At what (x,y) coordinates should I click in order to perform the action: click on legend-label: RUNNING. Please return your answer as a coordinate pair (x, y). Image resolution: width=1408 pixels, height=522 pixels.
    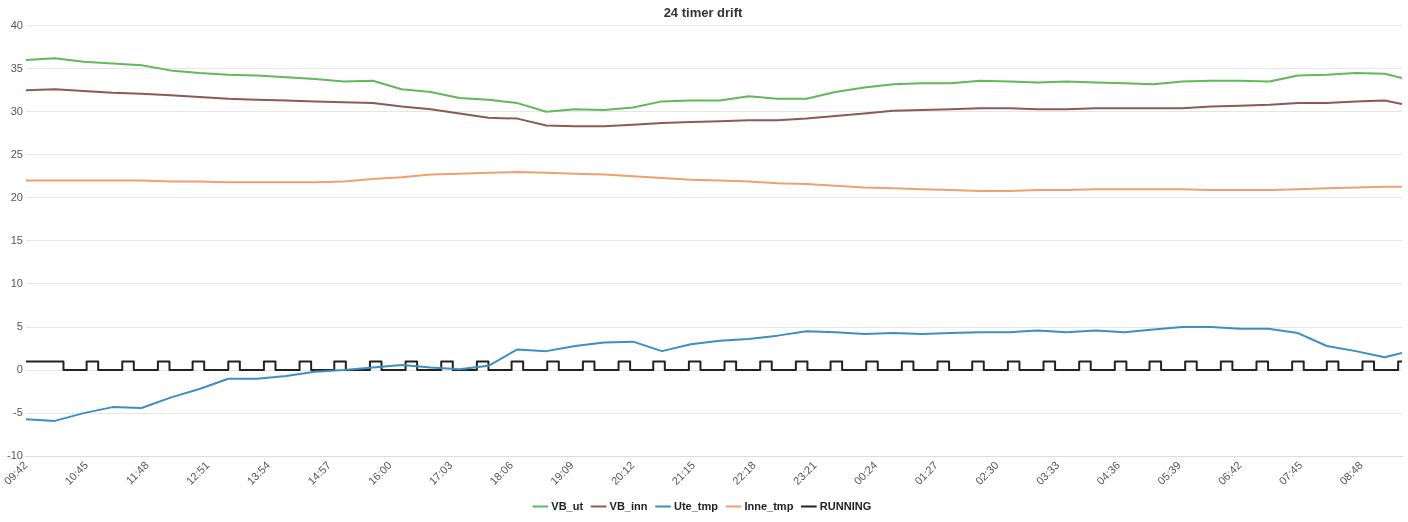
    Looking at the image, I should click on (845, 505).